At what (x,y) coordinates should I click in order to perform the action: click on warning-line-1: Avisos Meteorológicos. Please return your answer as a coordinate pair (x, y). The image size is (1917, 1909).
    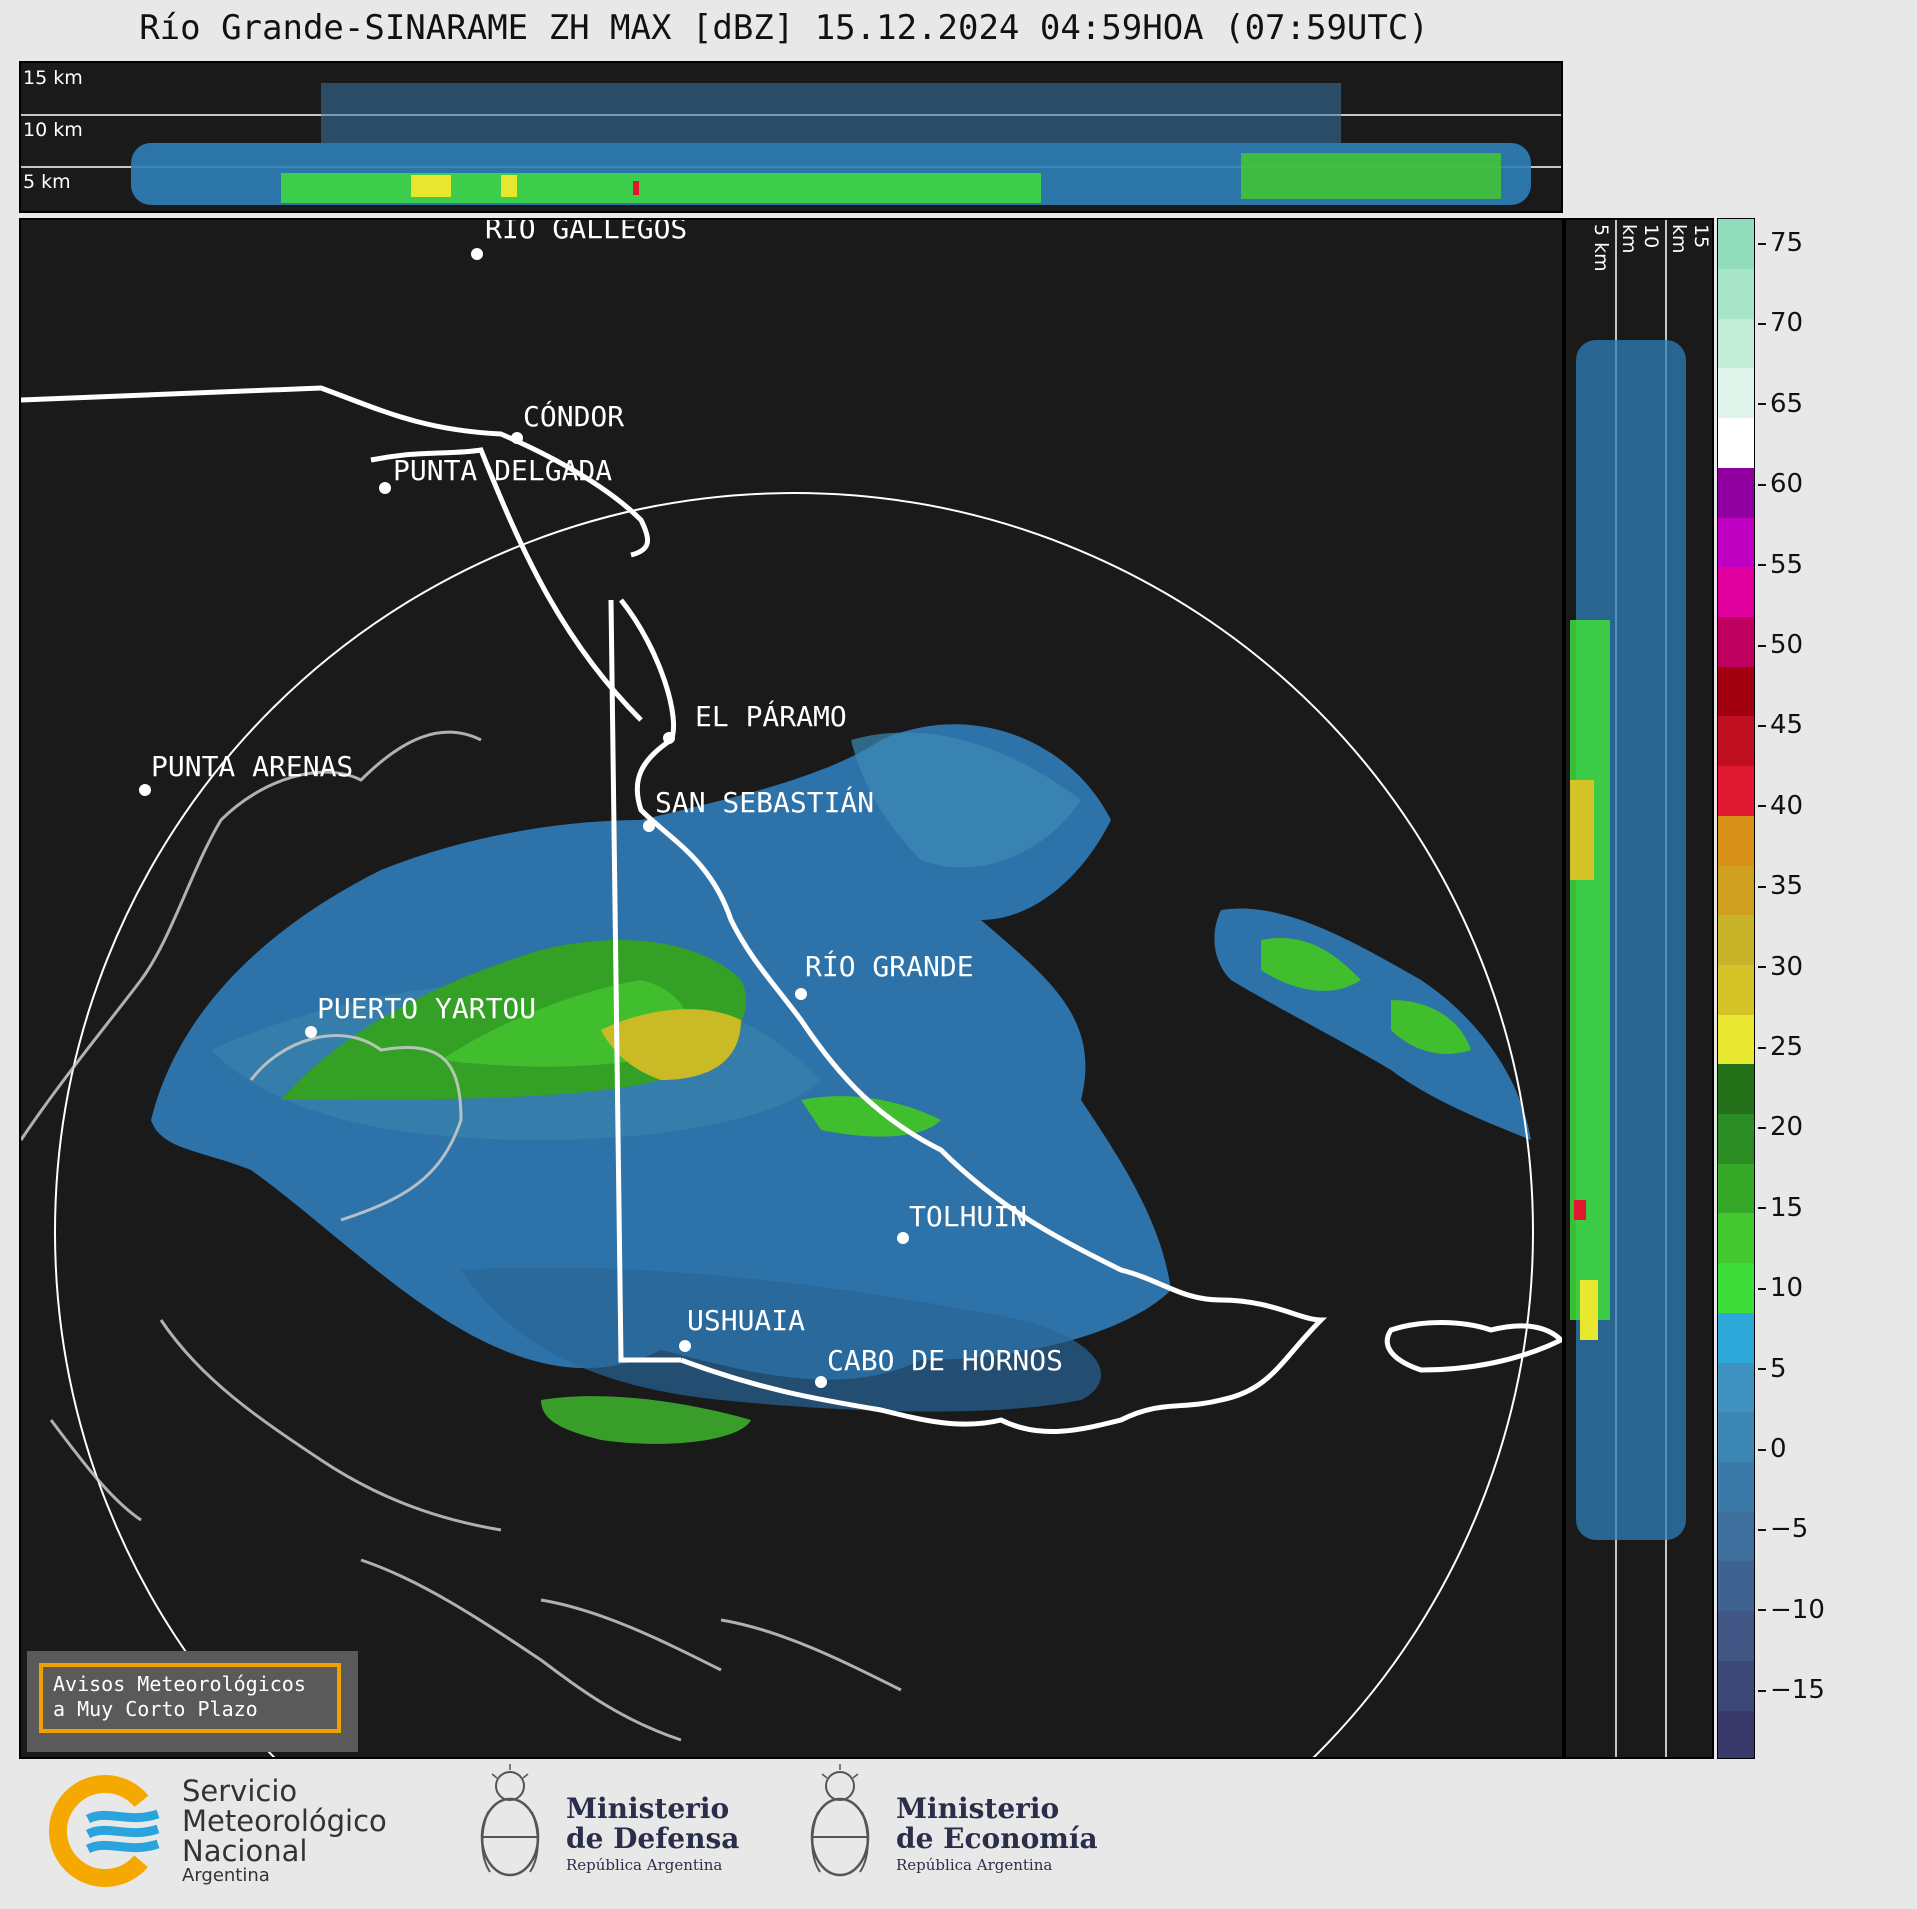
    Looking at the image, I should click on (179, 1684).